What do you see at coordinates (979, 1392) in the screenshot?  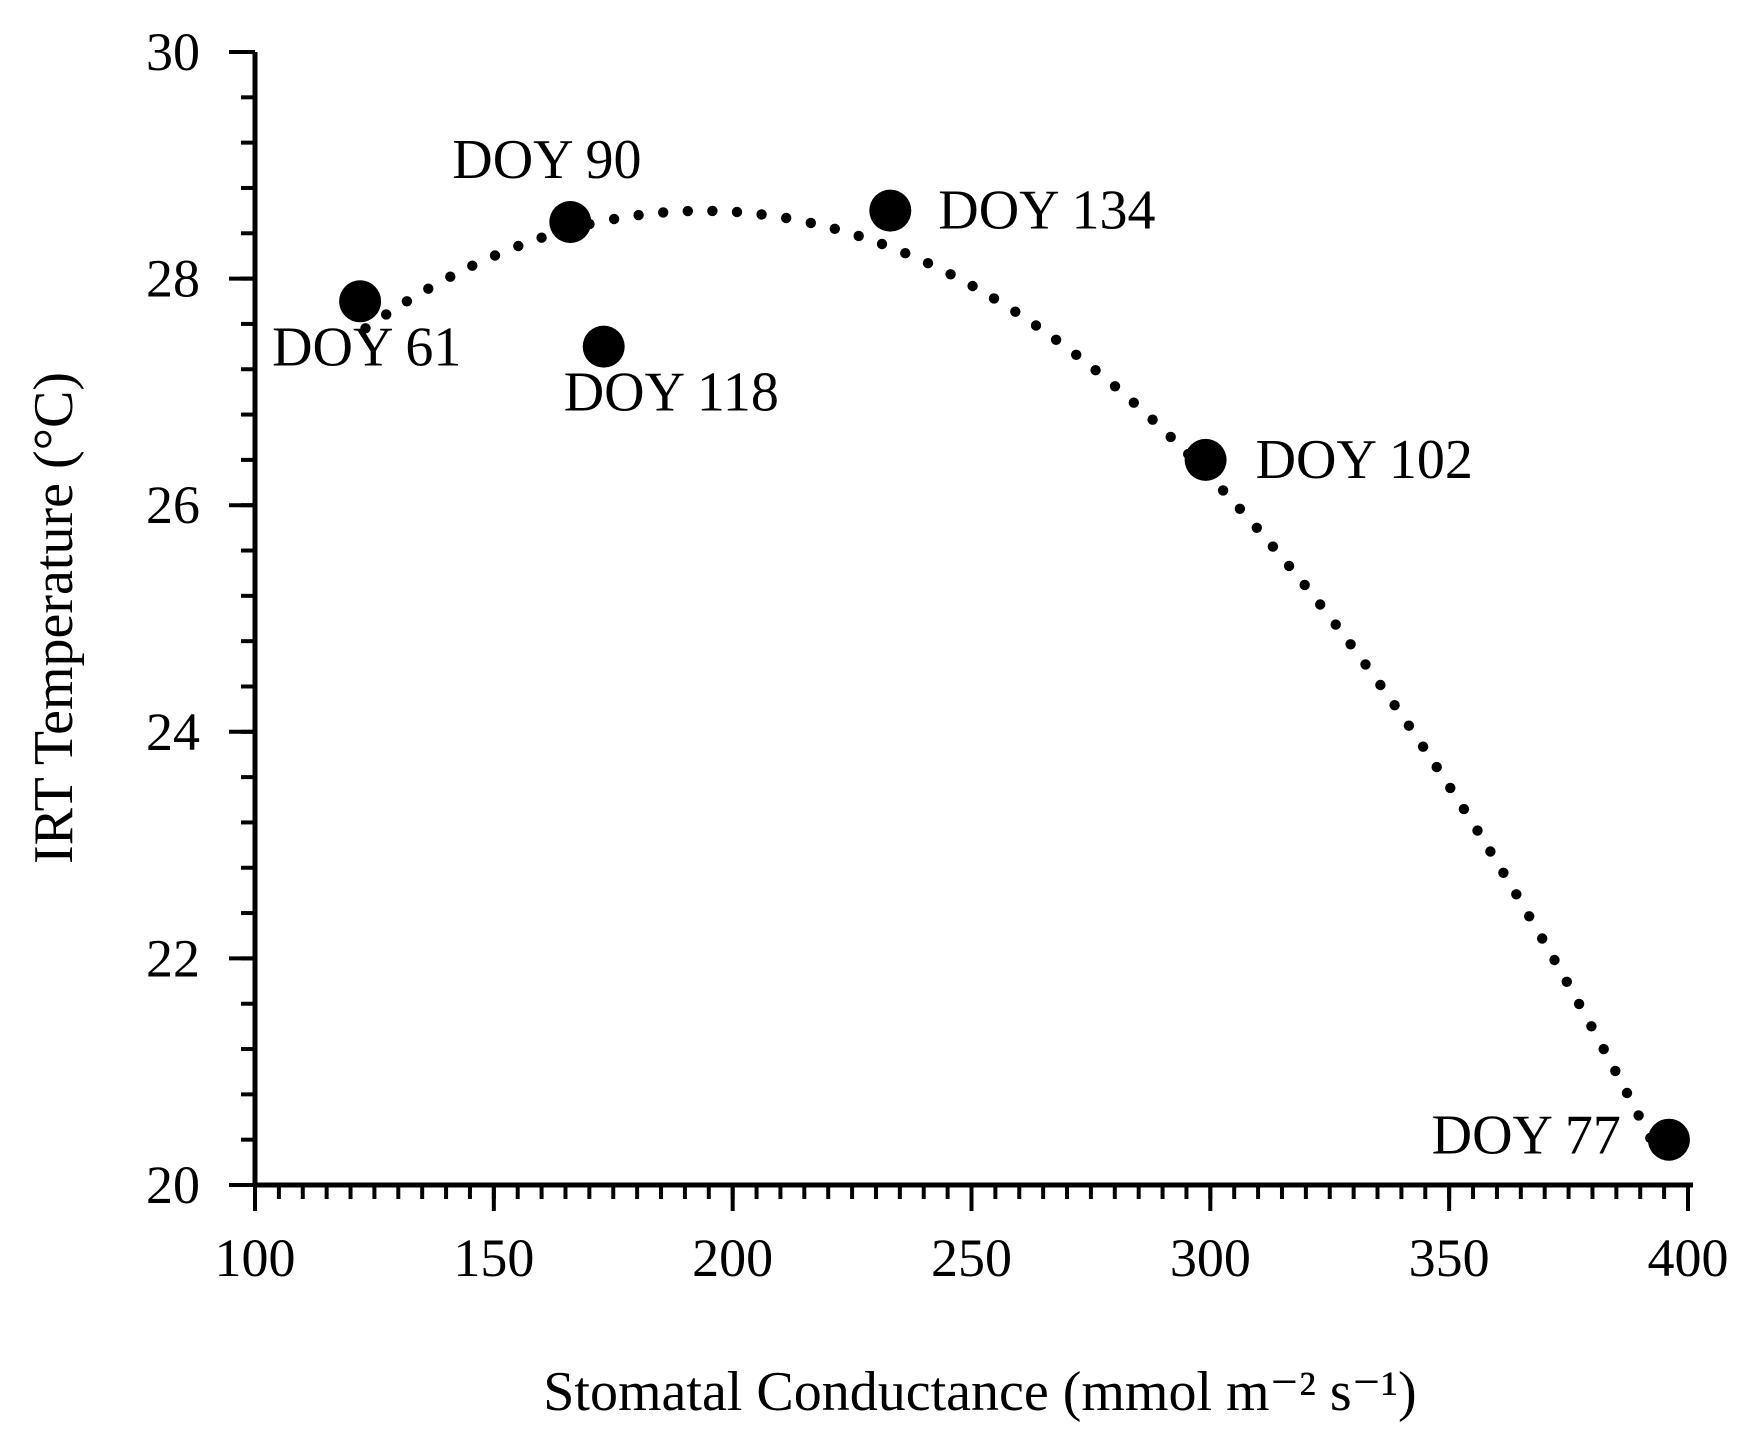 I see `x-axis-title: Stomatal Conductance (mmol m⁻² s⁻¹)` at bounding box center [979, 1392].